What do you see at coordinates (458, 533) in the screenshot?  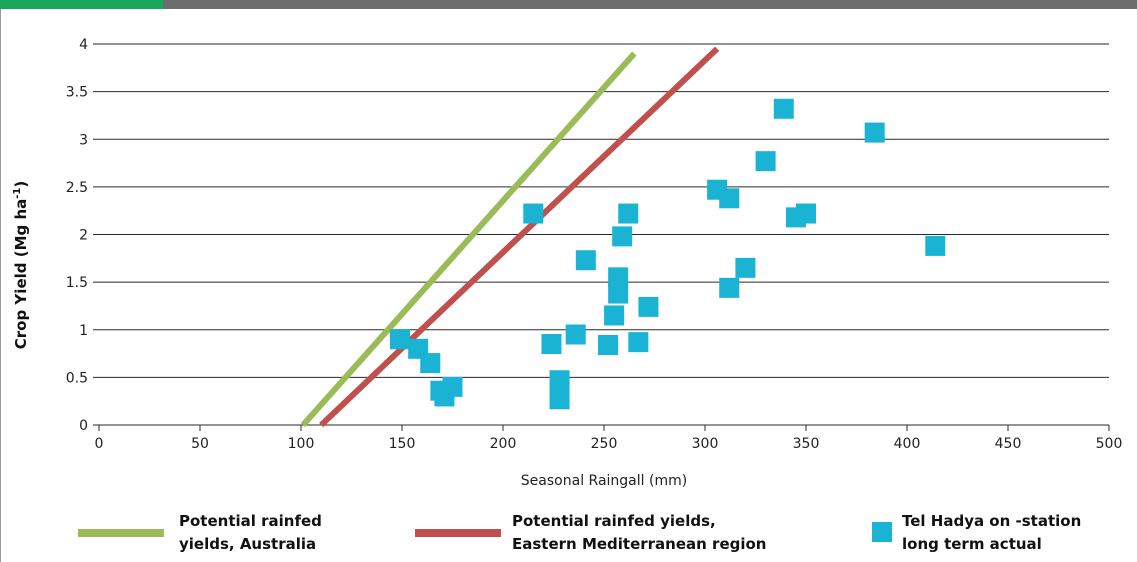 I see `legend-swatch-mediterranean` at bounding box center [458, 533].